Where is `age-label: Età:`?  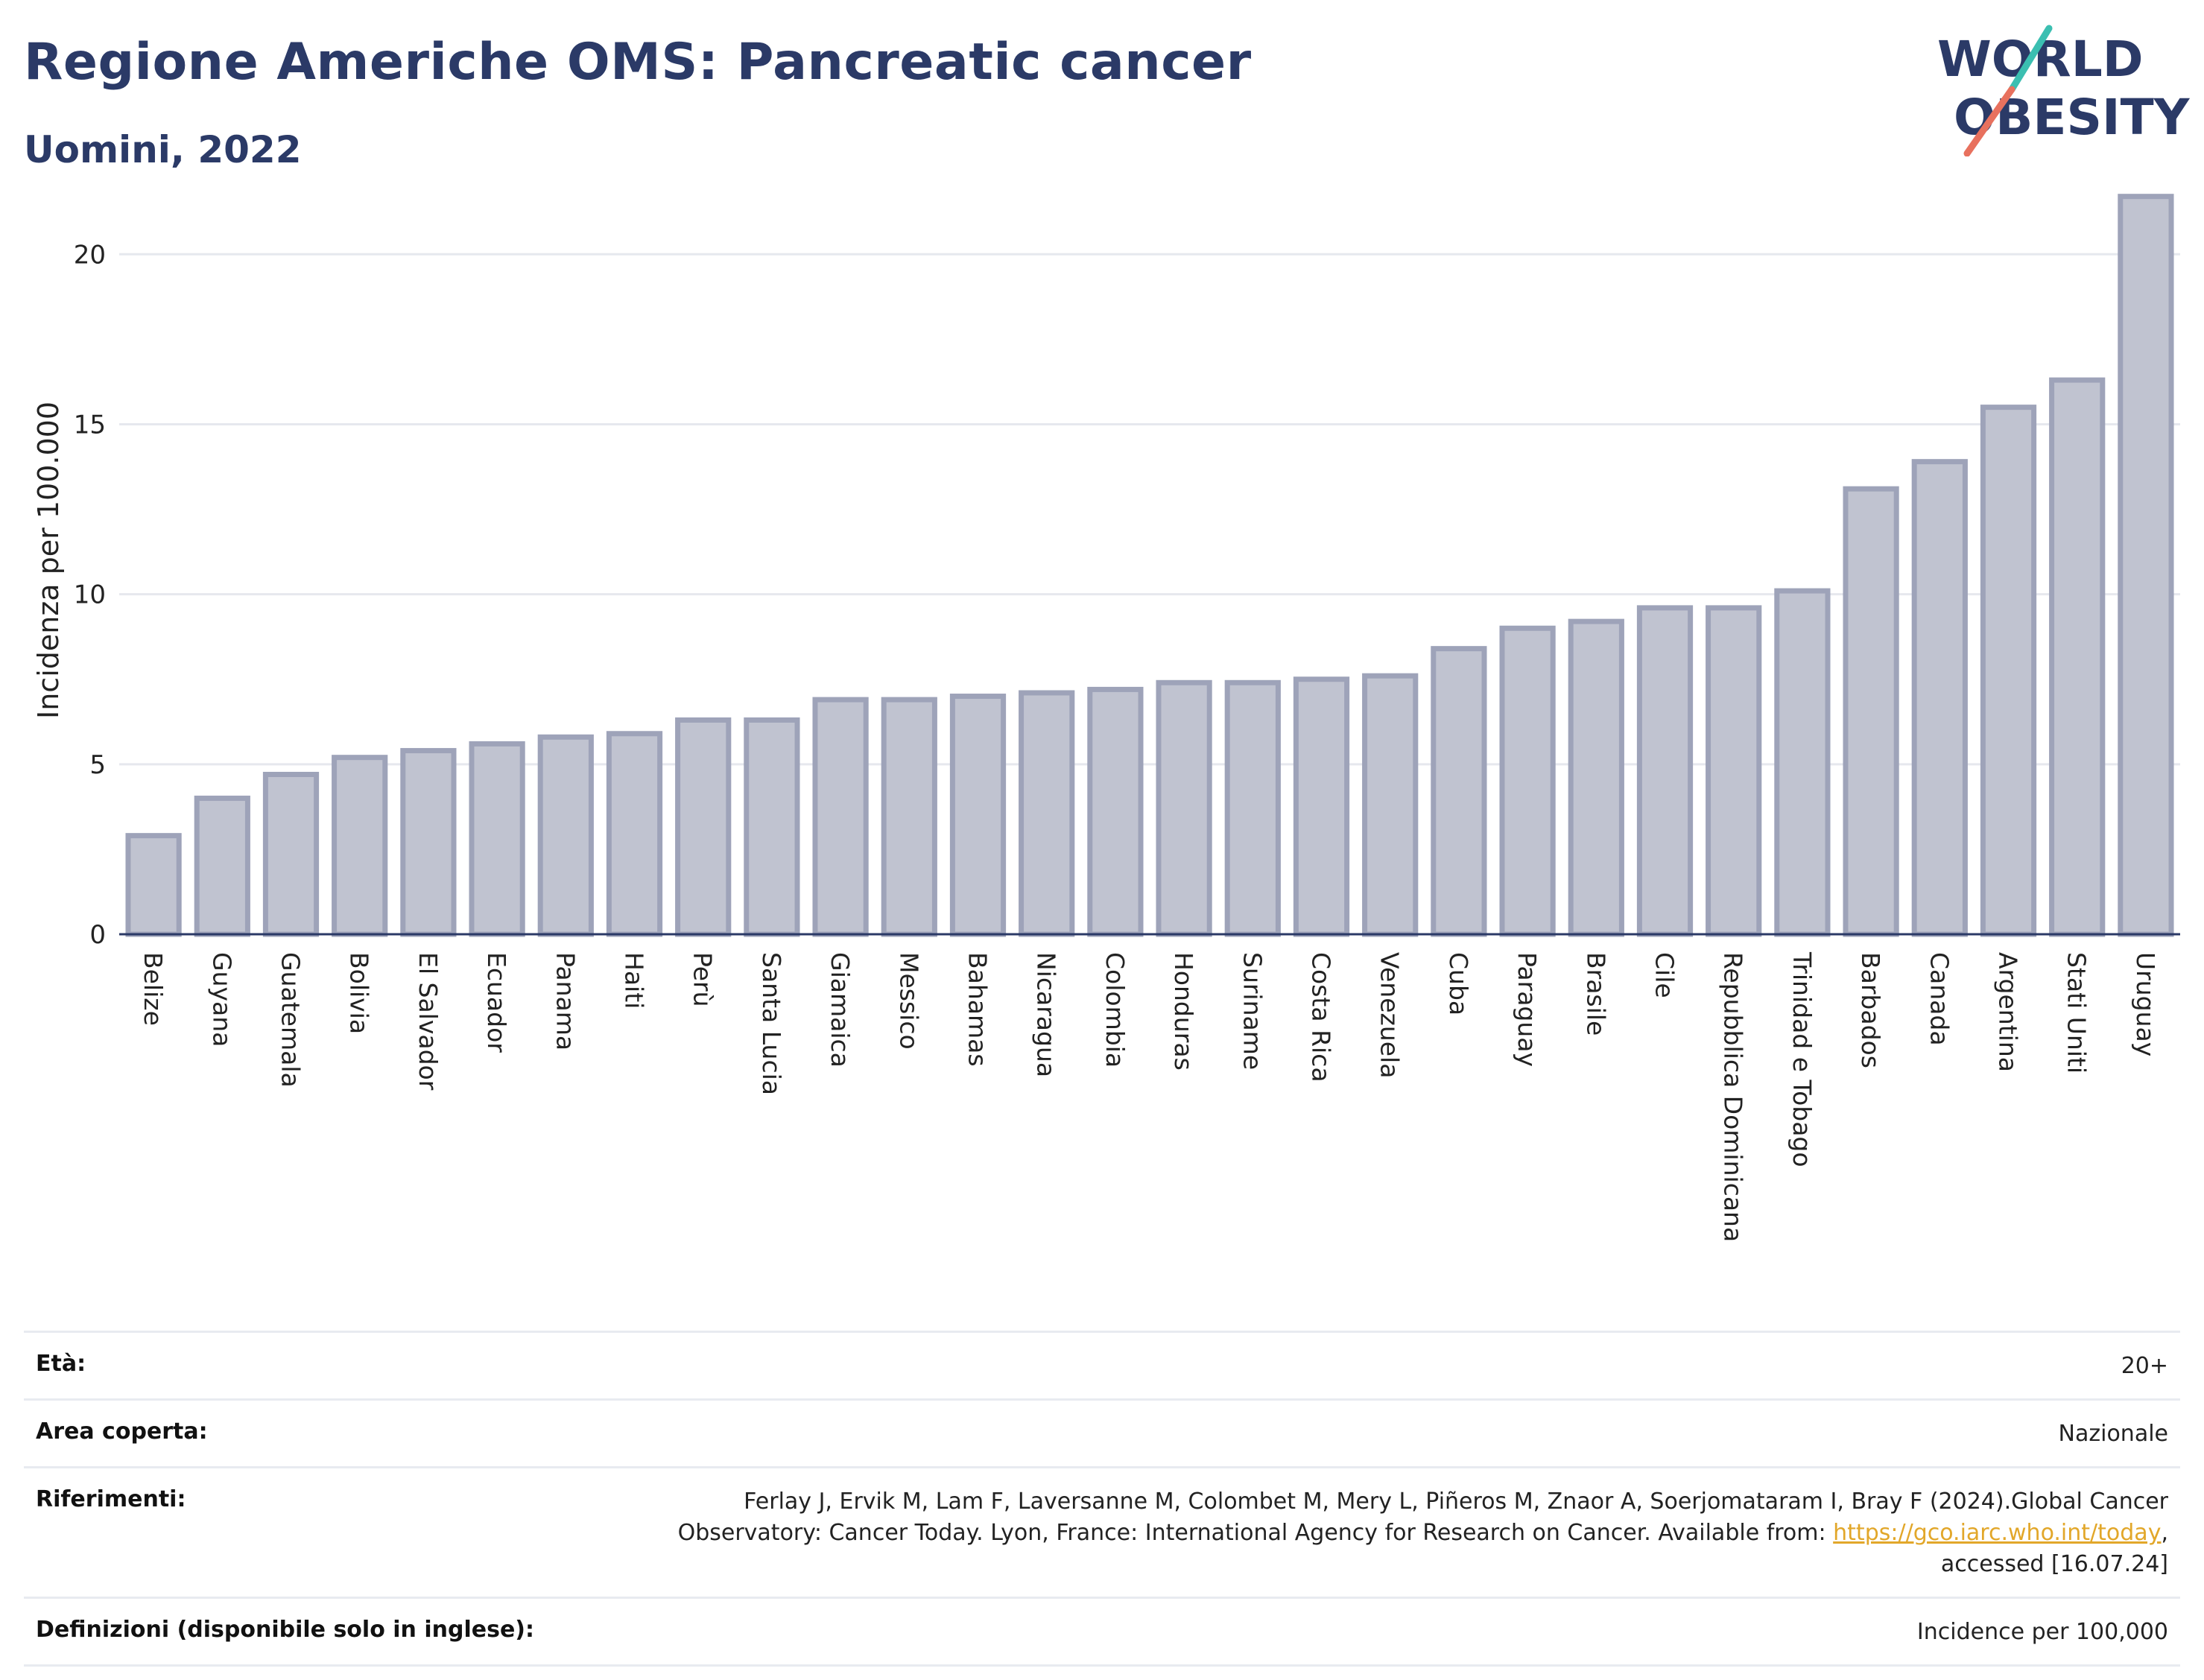
age-label: Età: is located at coordinates (61, 1364).